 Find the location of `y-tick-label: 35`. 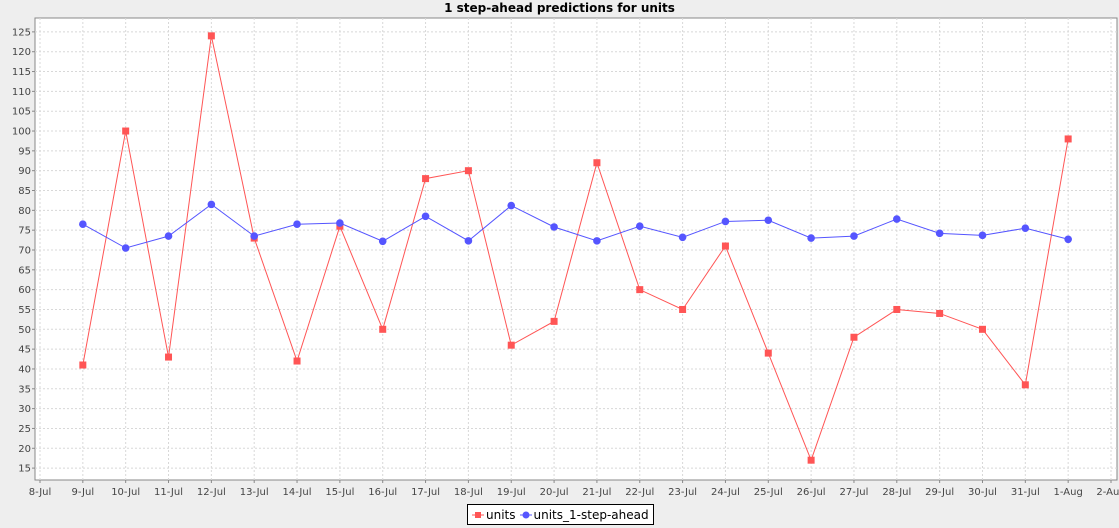

y-tick-label: 35 is located at coordinates (24, 389).